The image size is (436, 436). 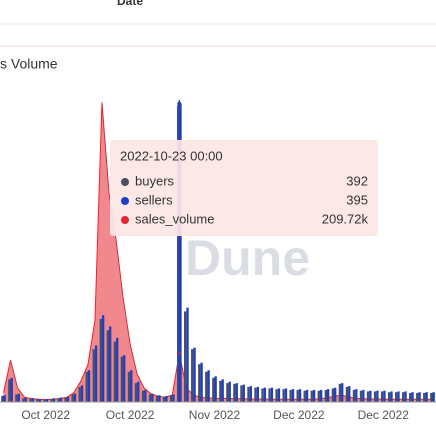 I want to click on tooltip-value: 209.72k, so click(x=345, y=218).